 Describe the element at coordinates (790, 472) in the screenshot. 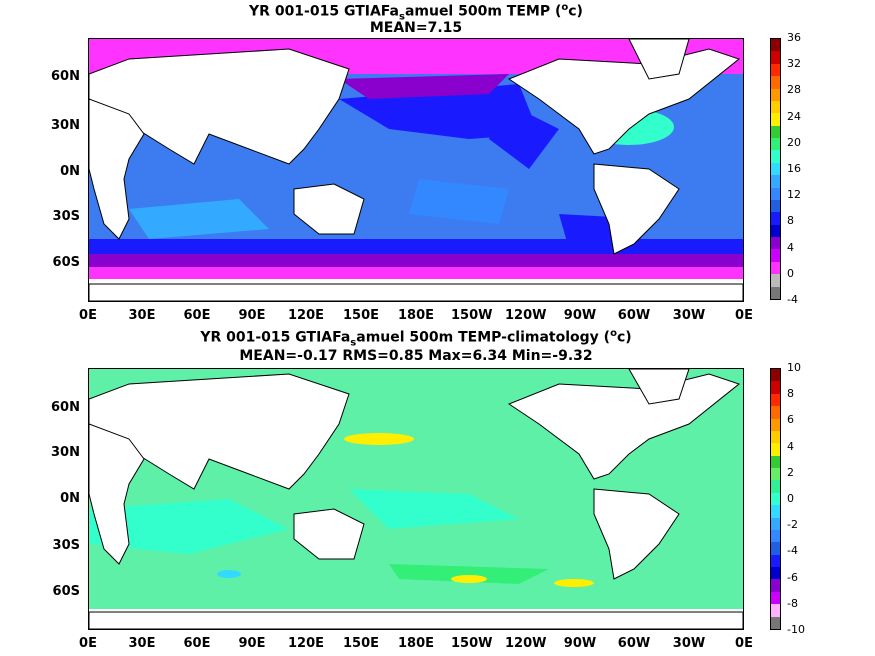

I see `bottom-colorbar-label: 2` at that location.